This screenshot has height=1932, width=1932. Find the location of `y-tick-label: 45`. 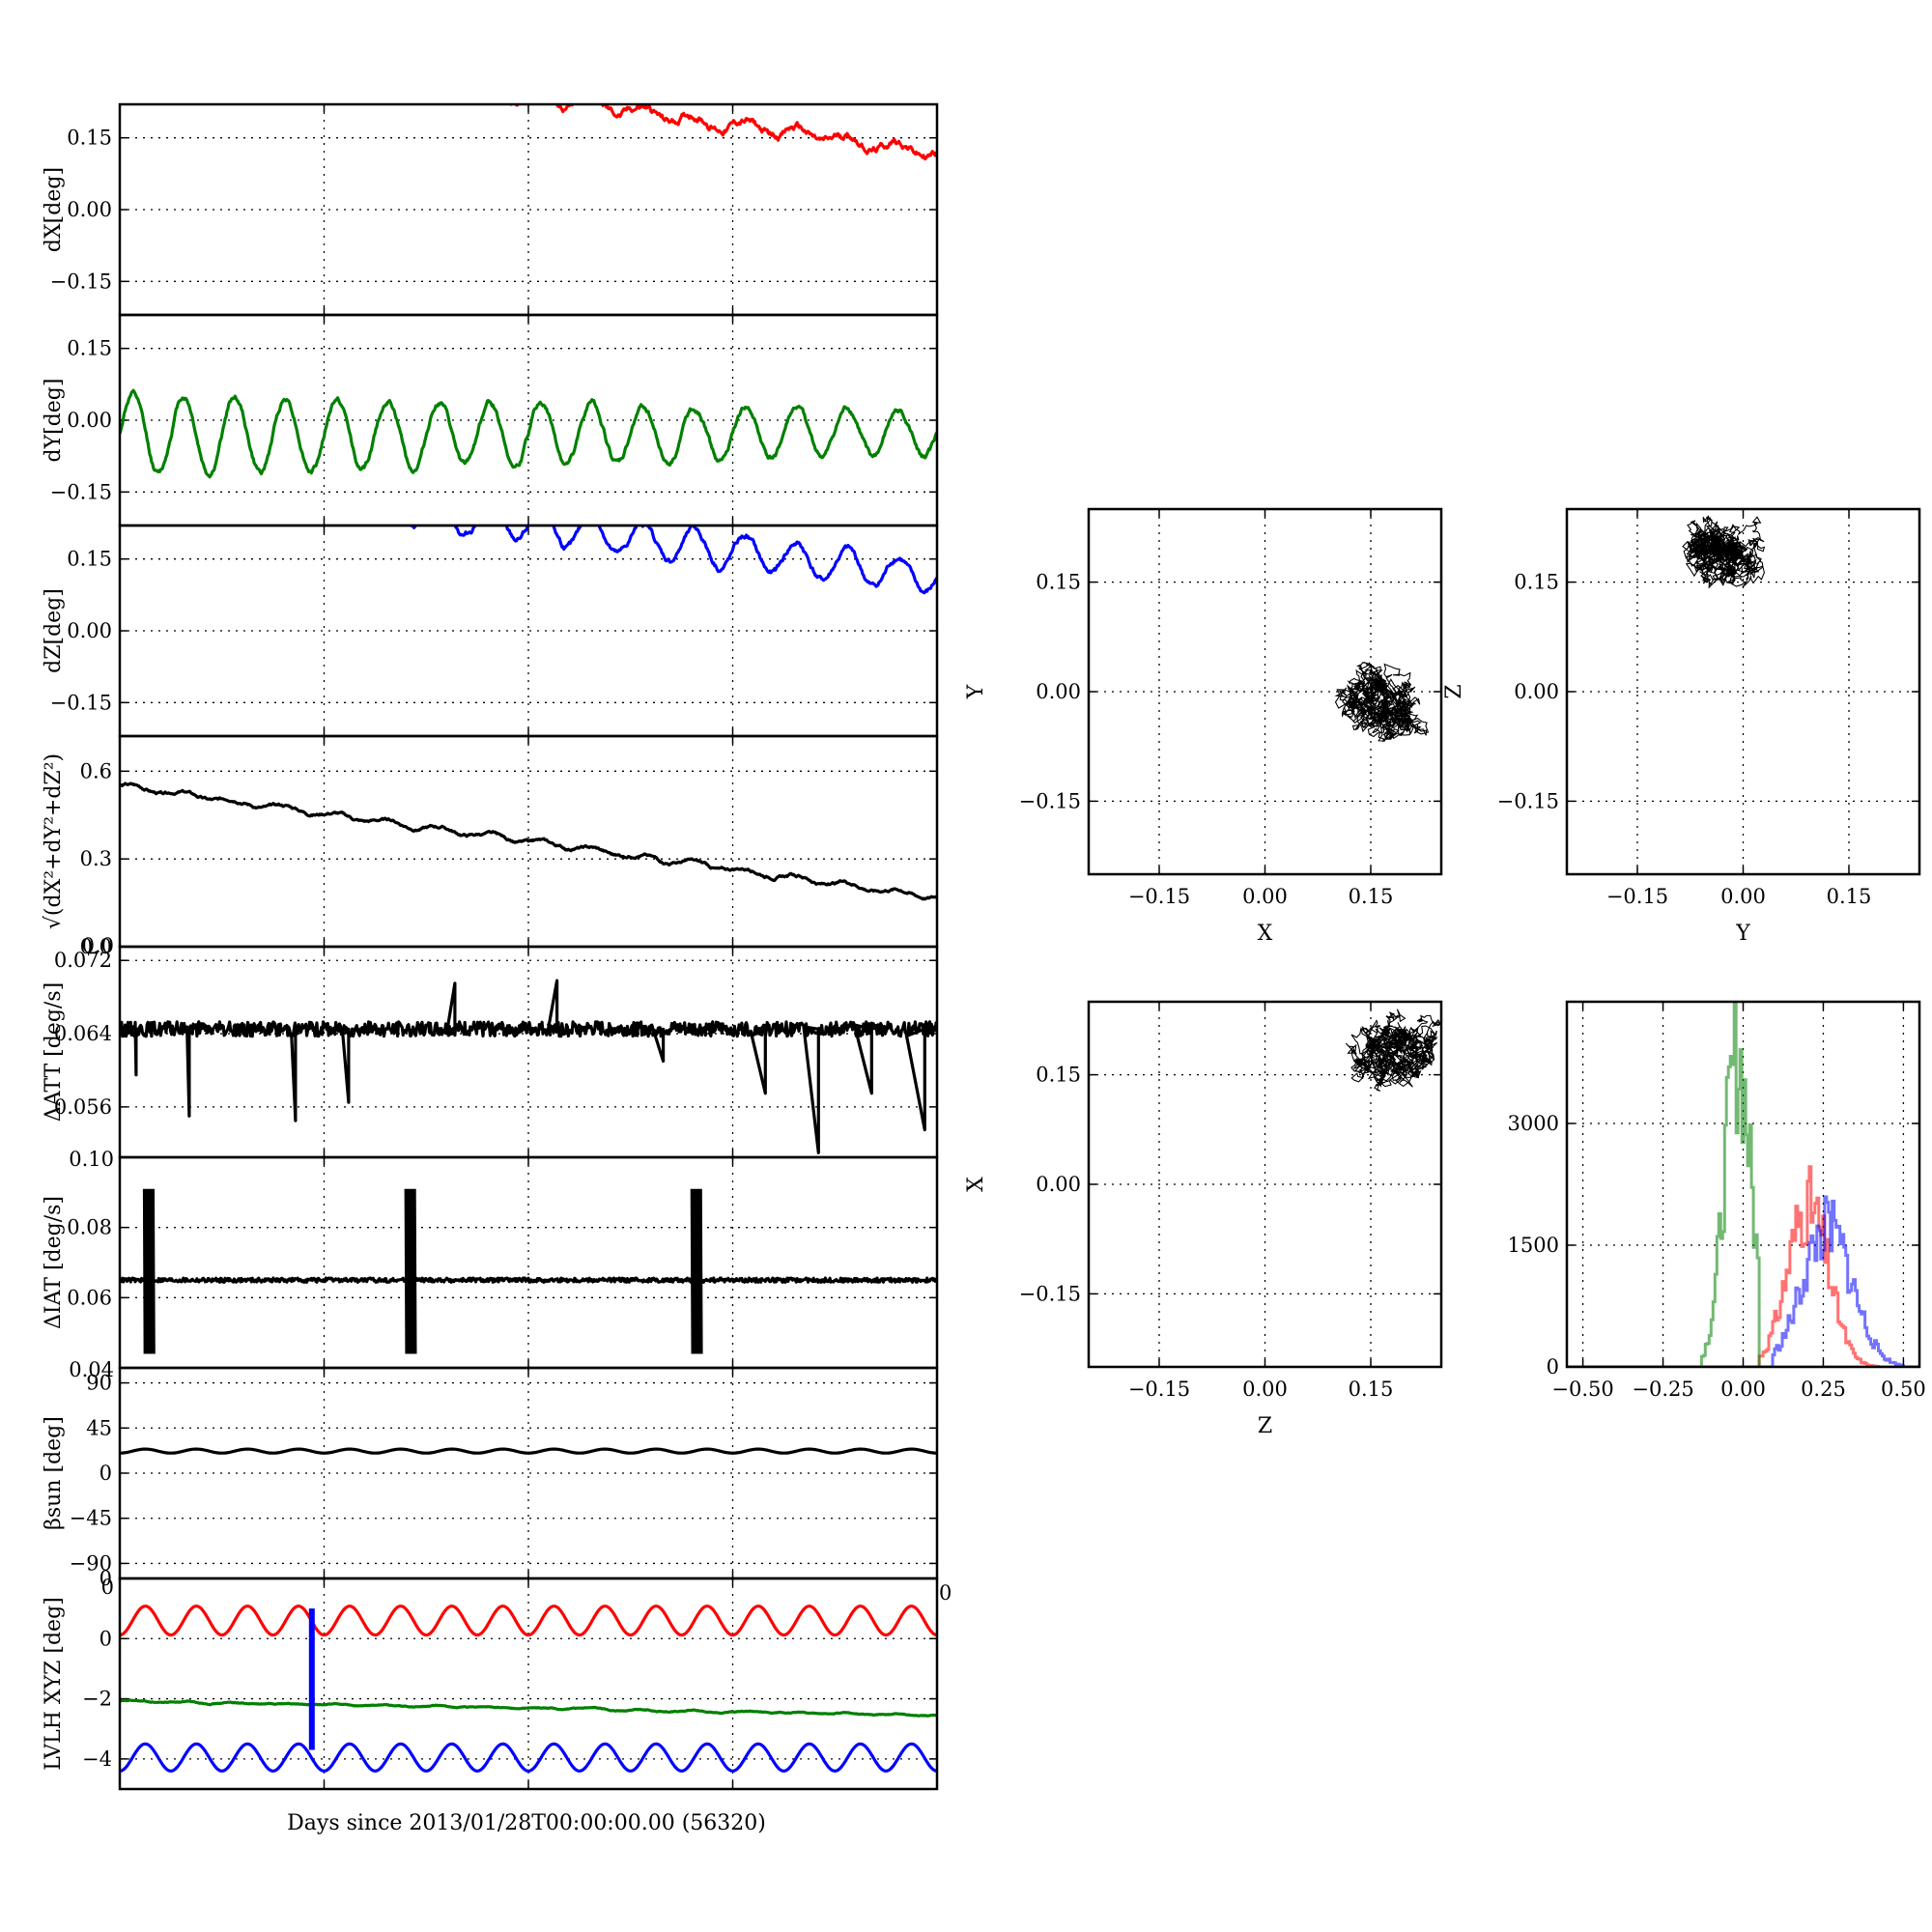

y-tick-label: 45 is located at coordinates (99, 1427).